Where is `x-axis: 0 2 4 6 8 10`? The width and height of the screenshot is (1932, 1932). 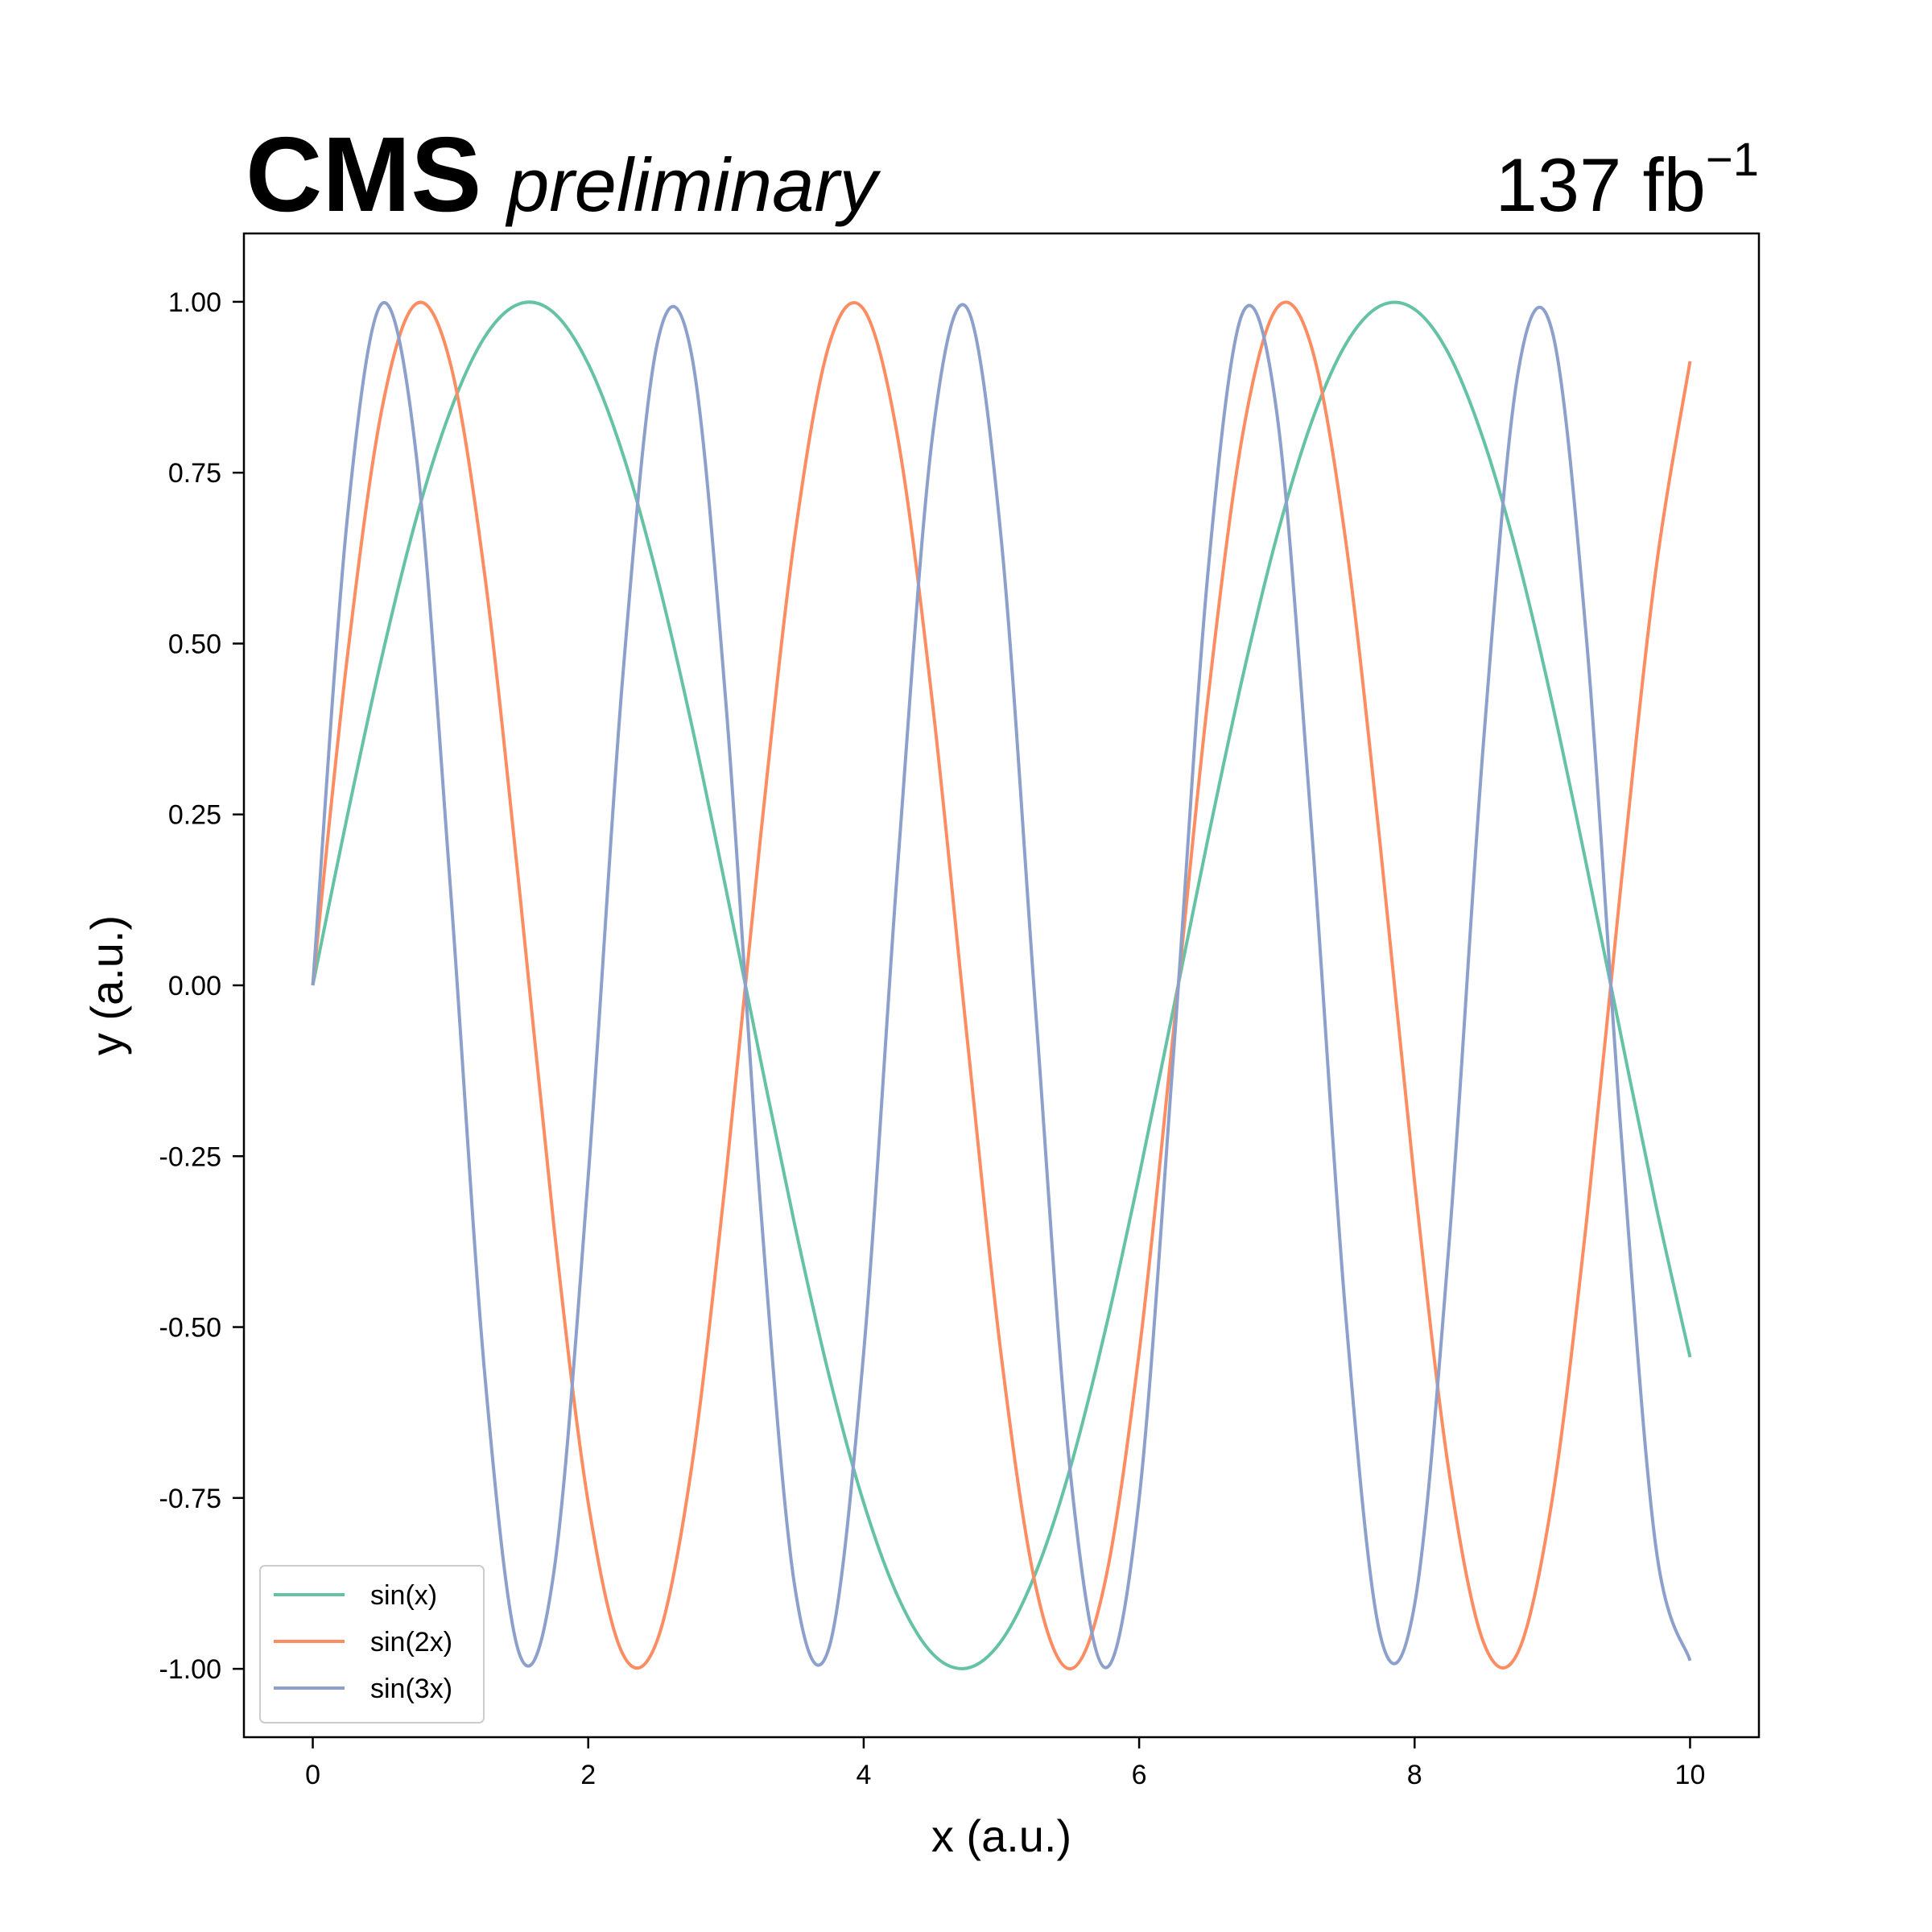
x-axis: 0 2 4 6 8 10 is located at coordinates (1005, 1764).